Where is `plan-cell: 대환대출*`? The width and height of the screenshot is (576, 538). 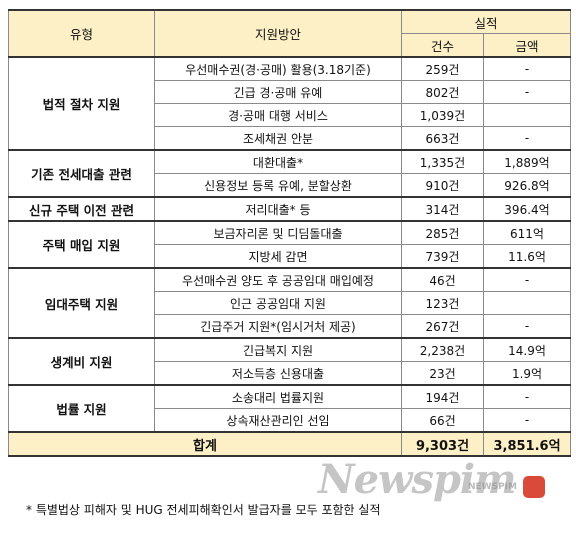 plan-cell: 대환대출* is located at coordinates (278, 161).